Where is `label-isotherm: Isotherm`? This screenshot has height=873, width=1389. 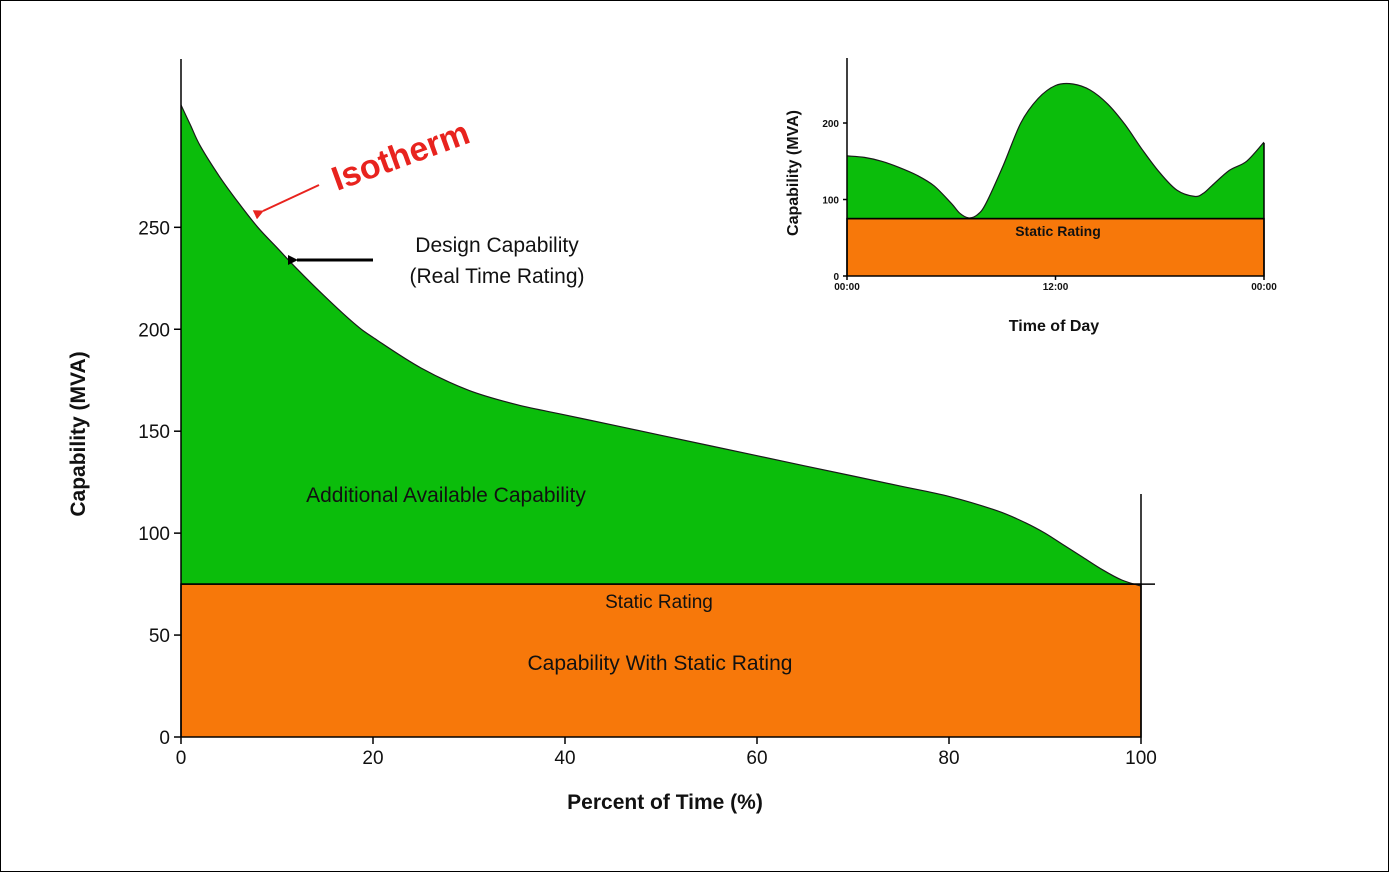 label-isotherm: Isotherm is located at coordinates (401, 156).